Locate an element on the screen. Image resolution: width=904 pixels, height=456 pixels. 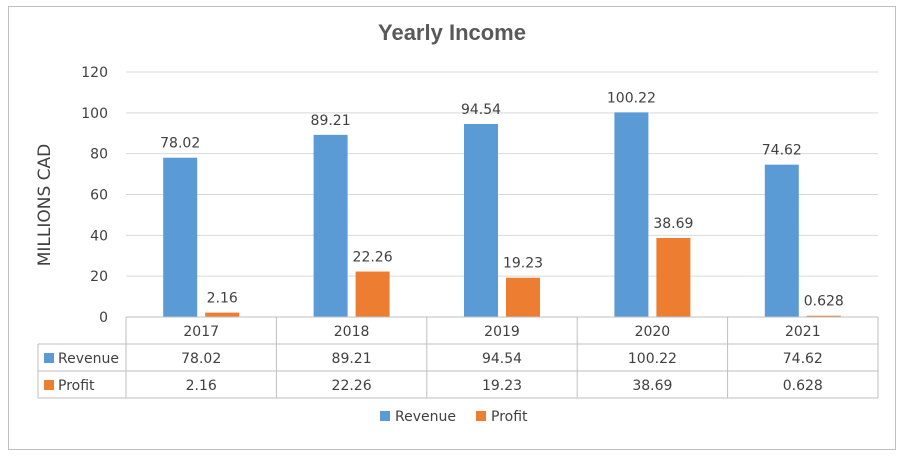
profit-data-label: 0.628 is located at coordinates (824, 302).